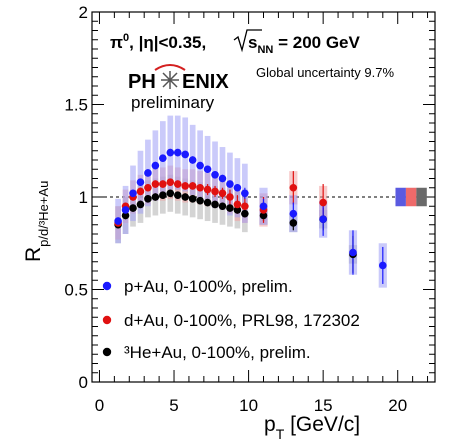 This screenshot has height=445, width=451. Describe the element at coordinates (217, 352) in the screenshot. I see `legend-label: ³He+Au, 0-100%, prelim.` at that location.